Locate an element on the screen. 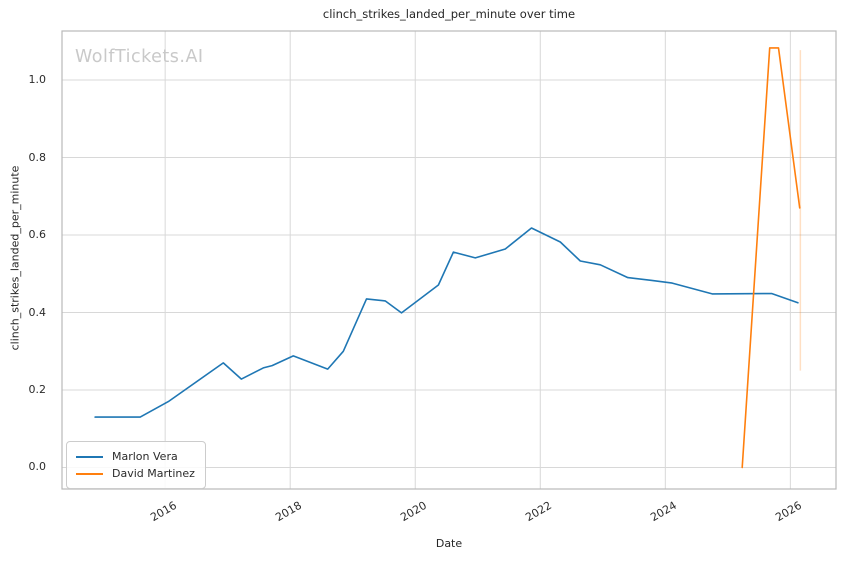  y-tick-label-0.8: 0.8 is located at coordinates (37, 157).